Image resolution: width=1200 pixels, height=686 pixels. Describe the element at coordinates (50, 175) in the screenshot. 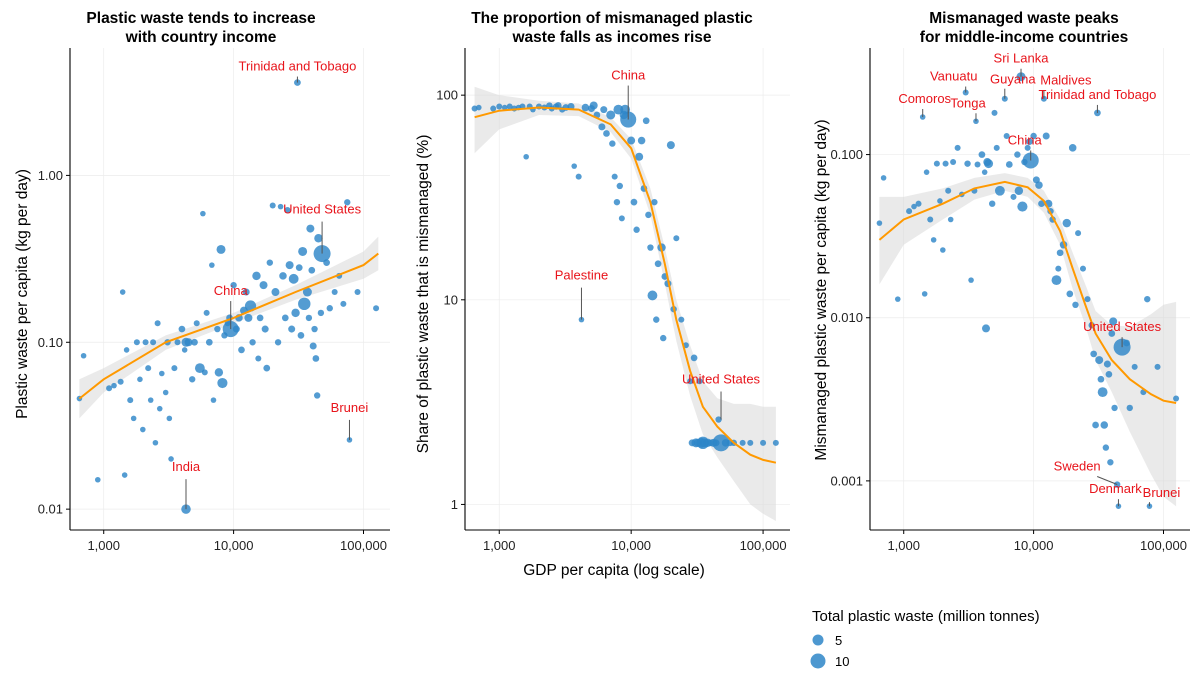

I see `y-tick-label: 1.00` at that location.